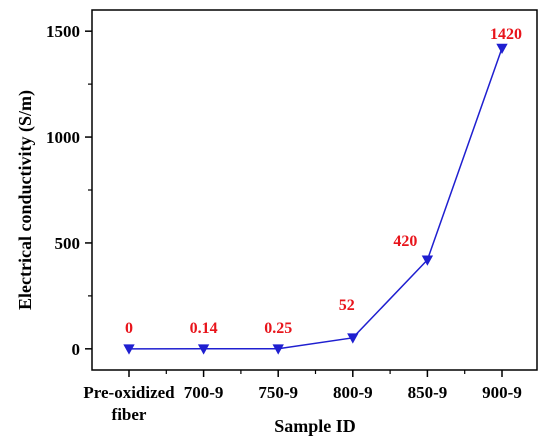 Image resolution: width=550 pixels, height=445 pixels. What do you see at coordinates (63, 137) in the screenshot?
I see `y-tick-label: 1000` at bounding box center [63, 137].